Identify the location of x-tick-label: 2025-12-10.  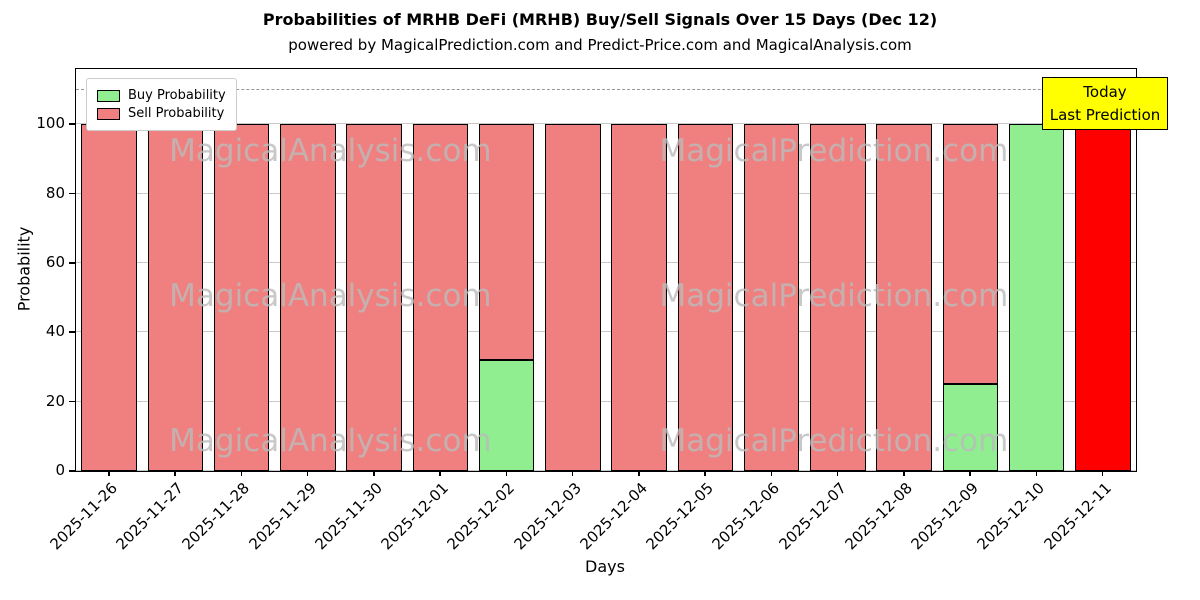
(1011, 516).